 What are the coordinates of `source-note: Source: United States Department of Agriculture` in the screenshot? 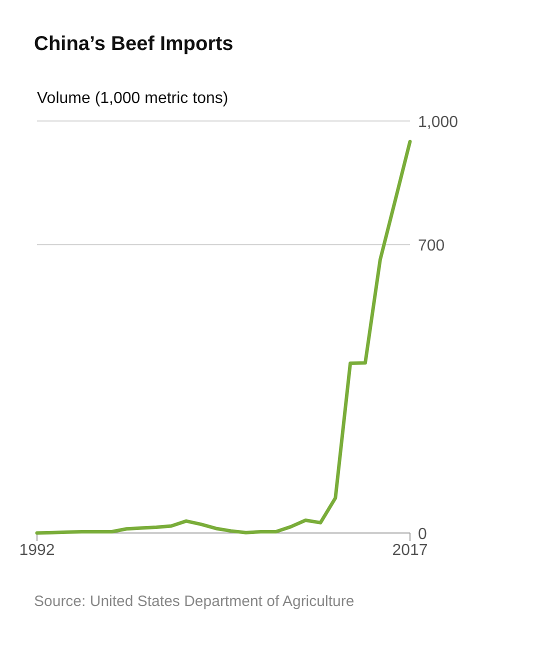 It's located at (194, 601).